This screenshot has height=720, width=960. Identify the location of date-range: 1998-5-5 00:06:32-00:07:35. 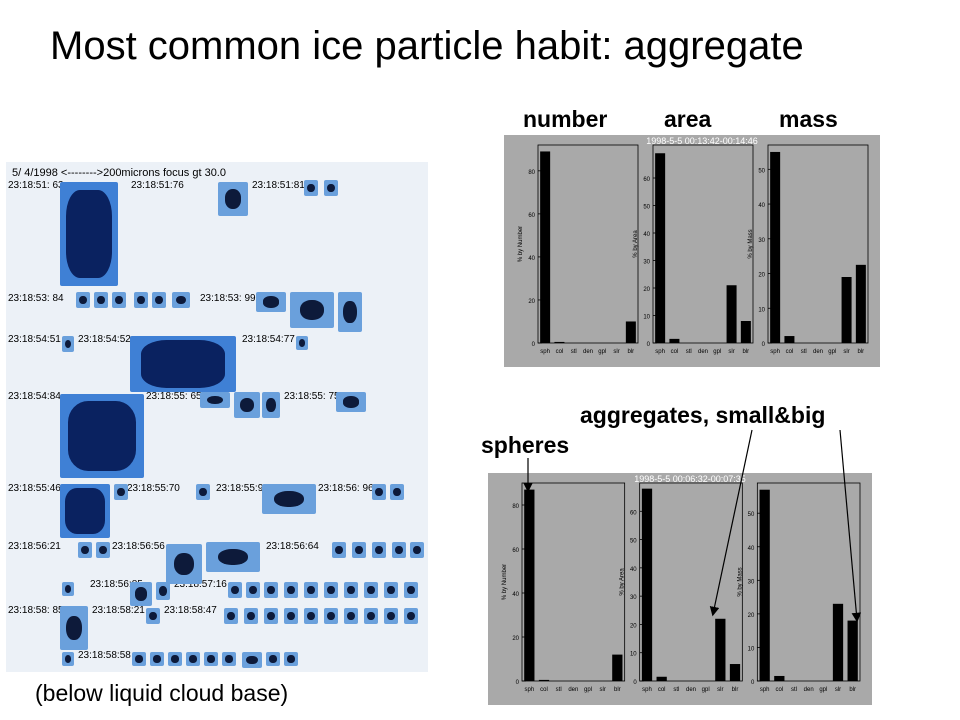
(690, 479).